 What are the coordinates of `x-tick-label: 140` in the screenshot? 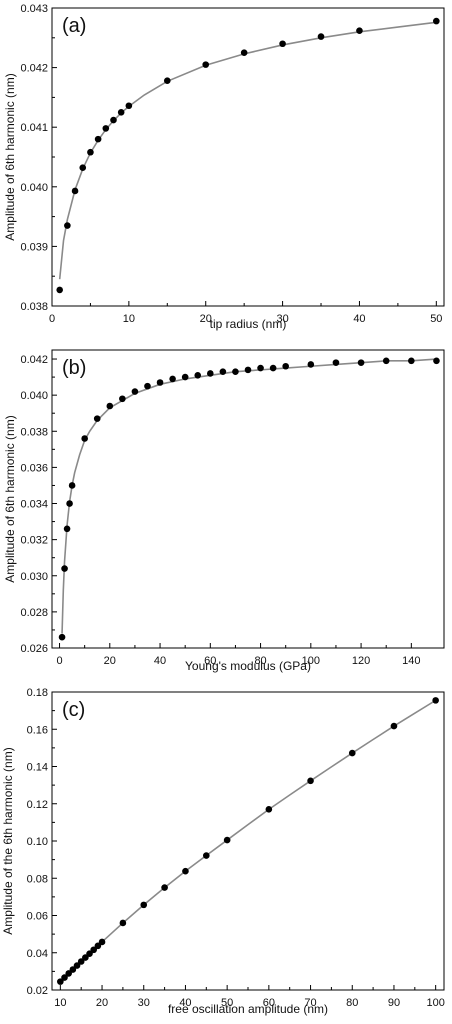 It's located at (411, 661).